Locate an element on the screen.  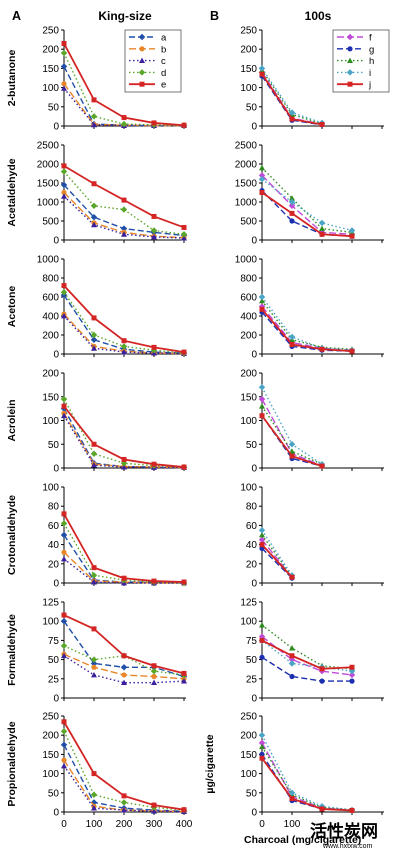
legend-label-a: a is located at coordinates (164, 38).